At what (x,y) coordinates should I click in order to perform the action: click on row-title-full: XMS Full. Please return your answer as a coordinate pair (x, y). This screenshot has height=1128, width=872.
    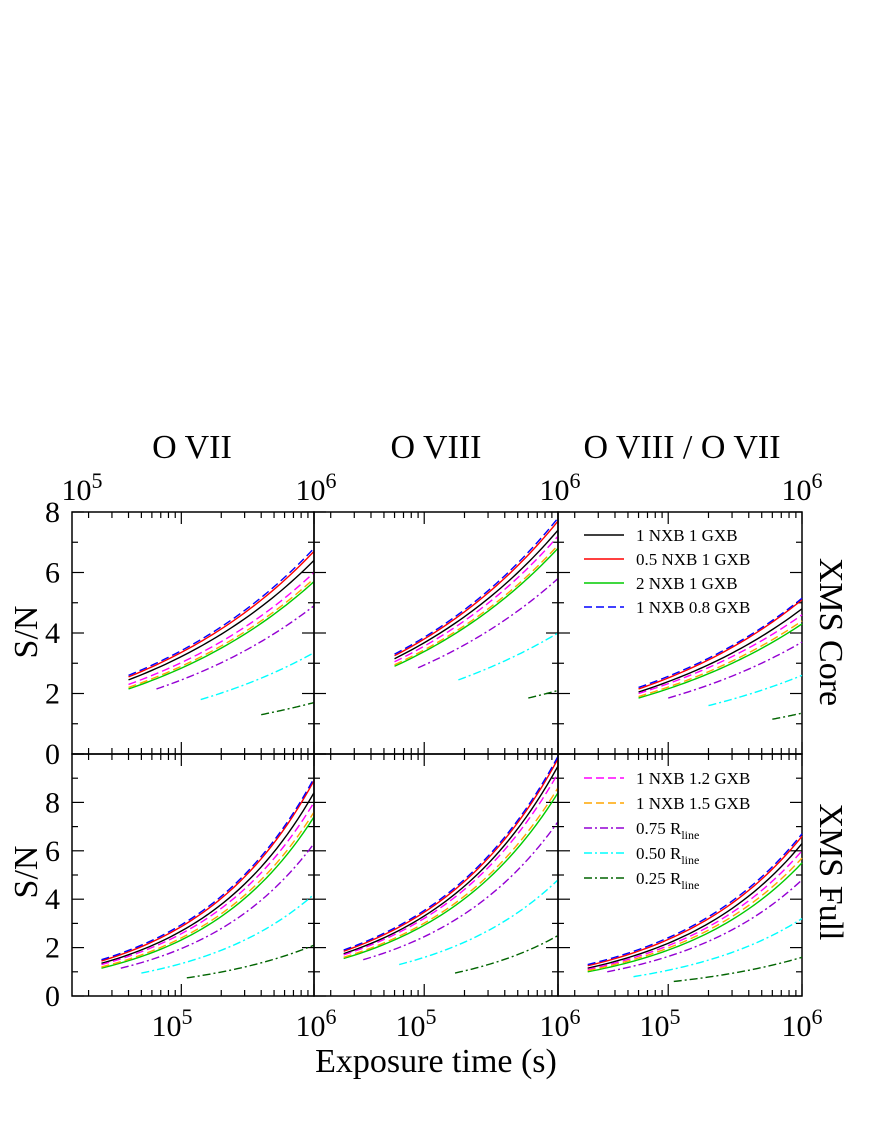
    Looking at the image, I should click on (830, 872).